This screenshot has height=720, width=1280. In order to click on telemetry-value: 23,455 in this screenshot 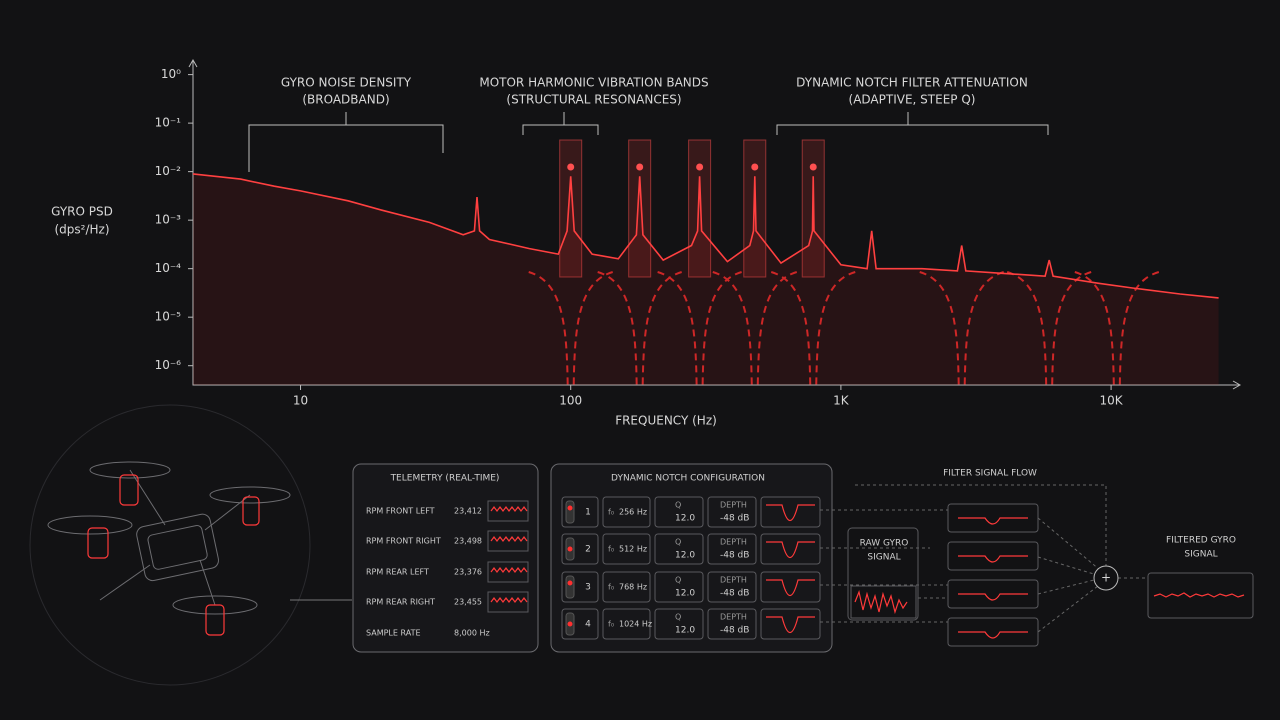, I will do `click(468, 602)`.